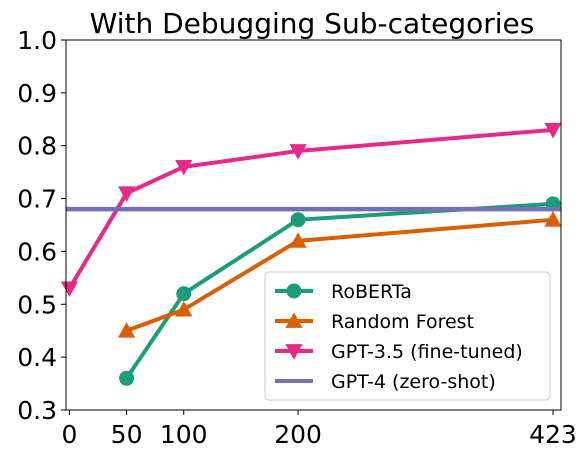  I want to click on legend-label: GPT-4 (zero-shot), so click(413, 382).